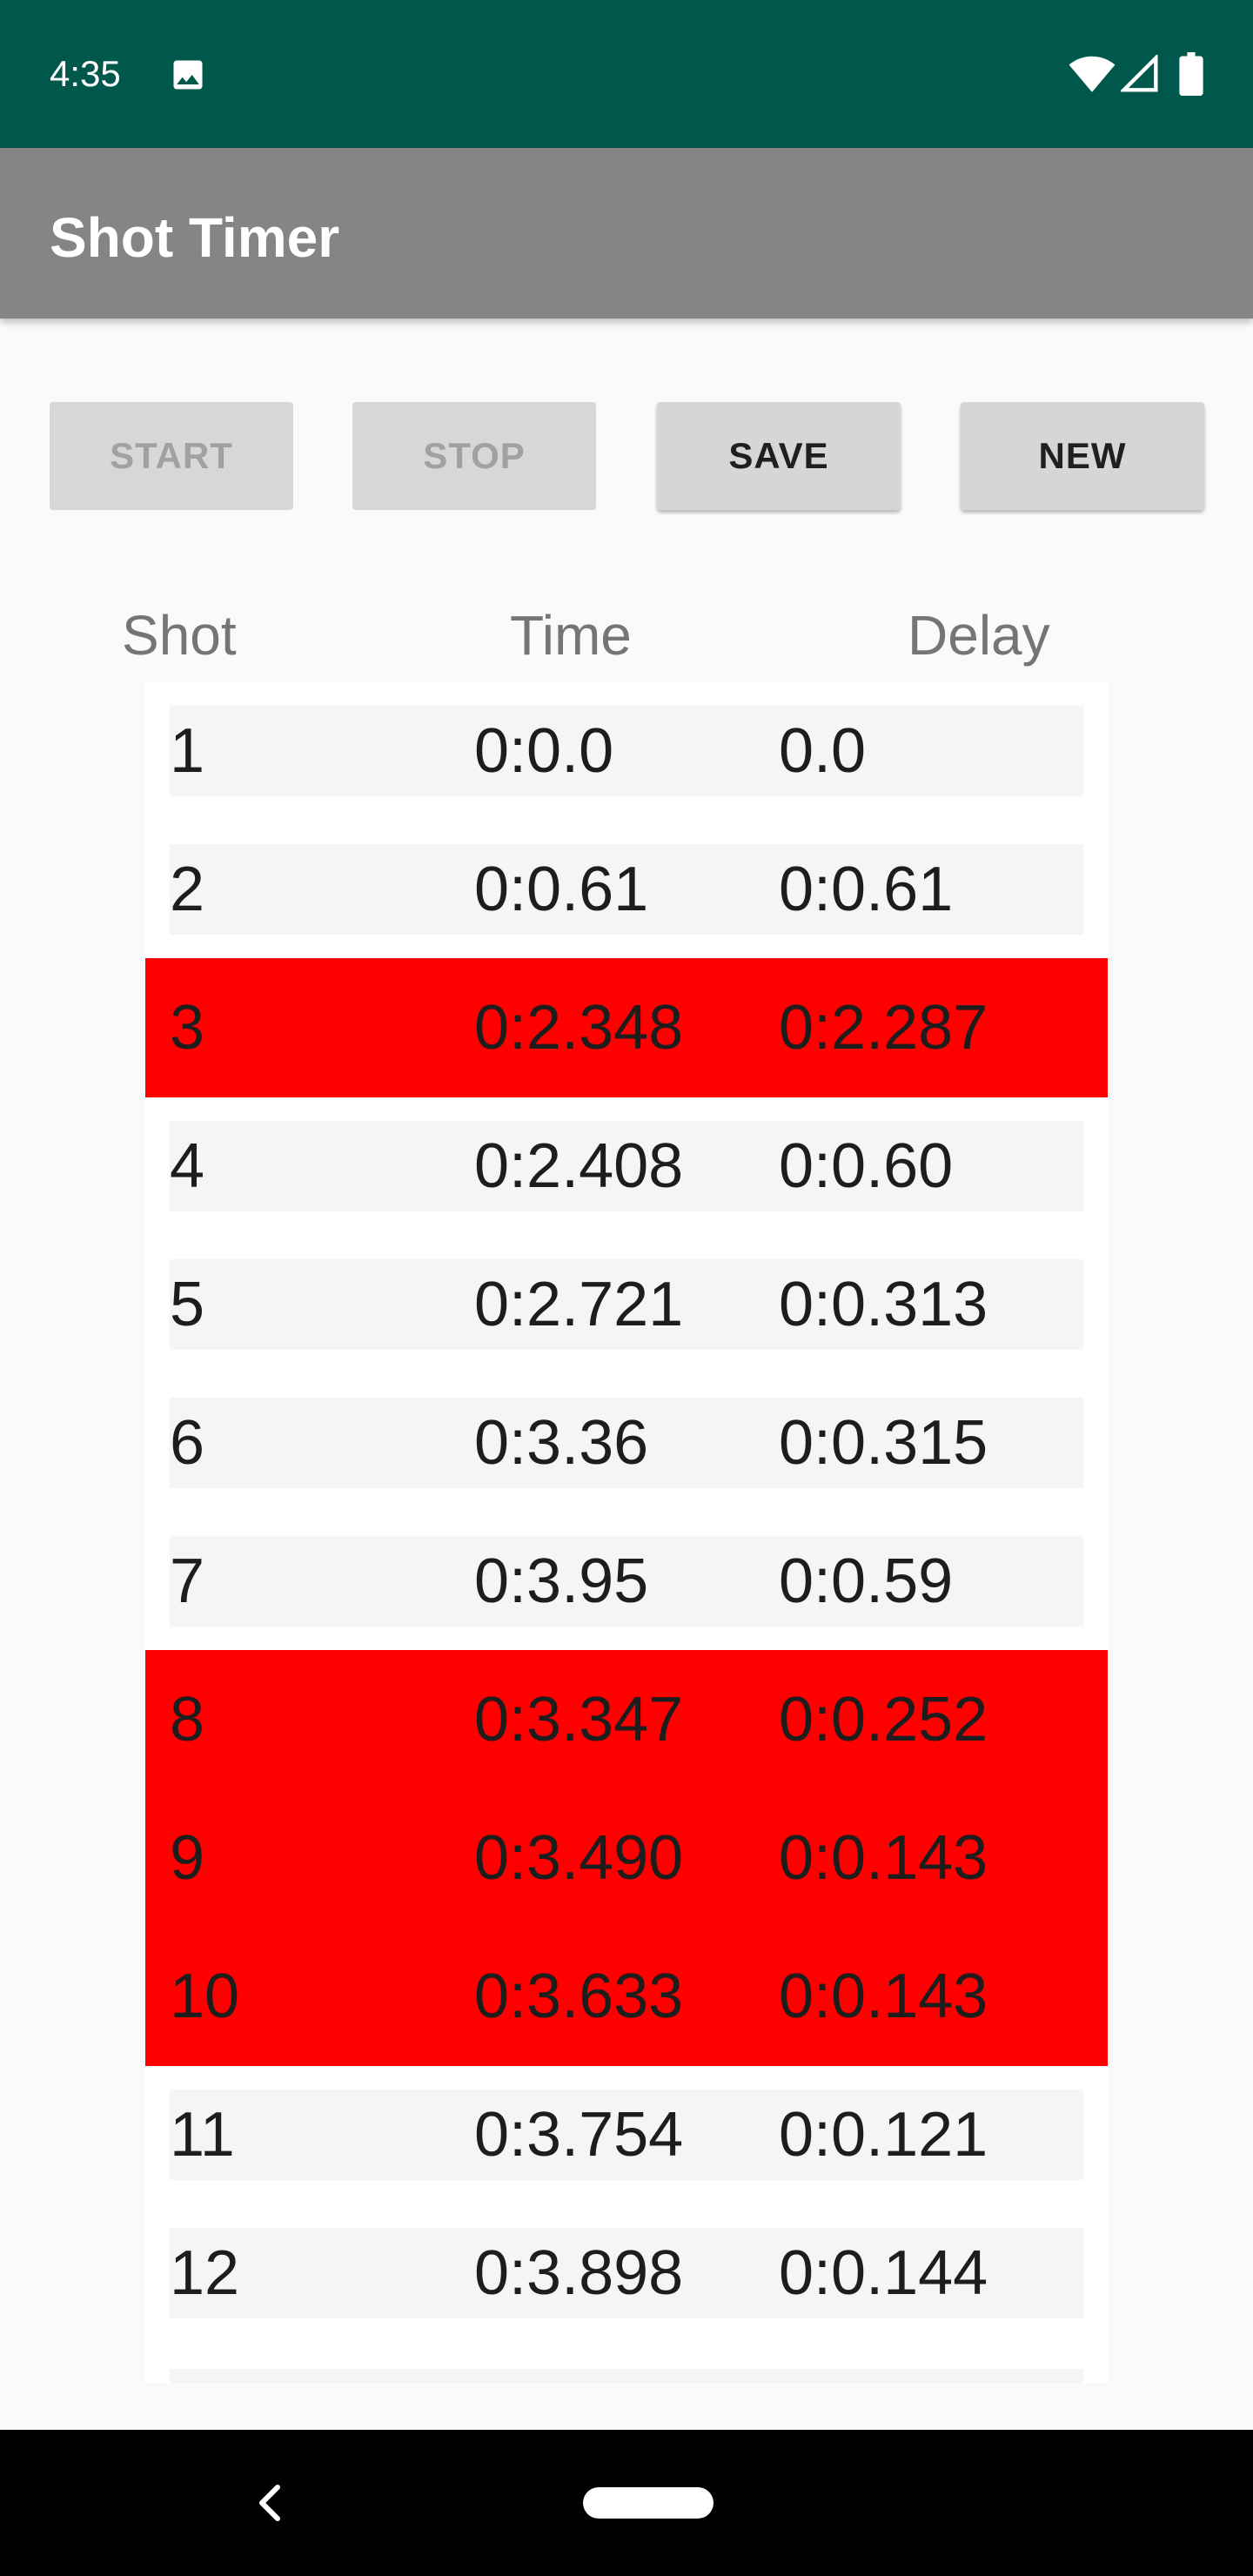 This screenshot has height=2576, width=1253. I want to click on table-row-highlighted: 9 0:3.490 0:0.143, so click(626, 1858).